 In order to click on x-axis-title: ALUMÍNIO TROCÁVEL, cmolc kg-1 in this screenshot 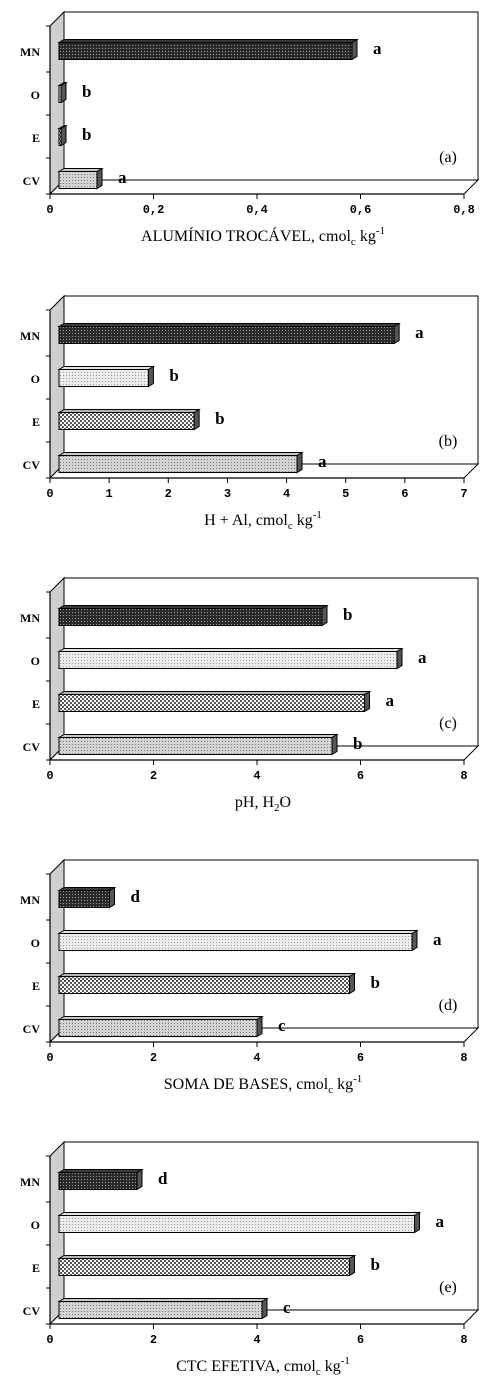, I will do `click(263, 236)`.